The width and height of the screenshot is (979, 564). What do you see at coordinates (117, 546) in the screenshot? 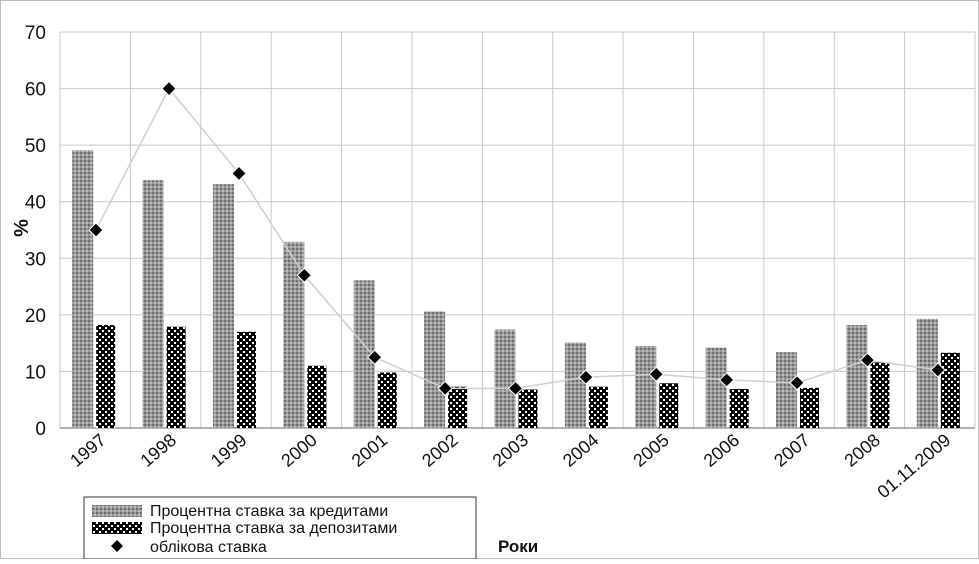
I see `legend-swatch-rate` at bounding box center [117, 546].